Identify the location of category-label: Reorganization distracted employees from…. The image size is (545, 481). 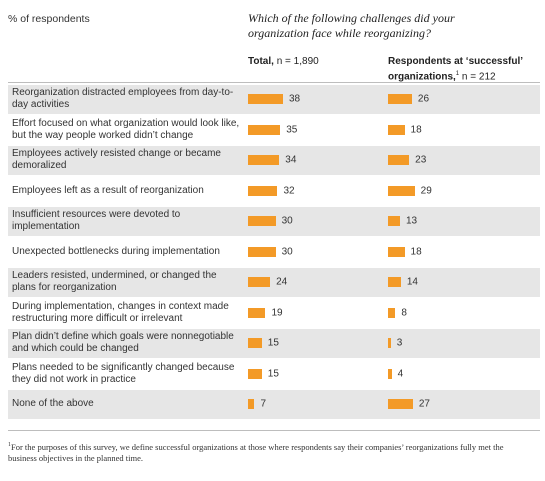
(123, 99).